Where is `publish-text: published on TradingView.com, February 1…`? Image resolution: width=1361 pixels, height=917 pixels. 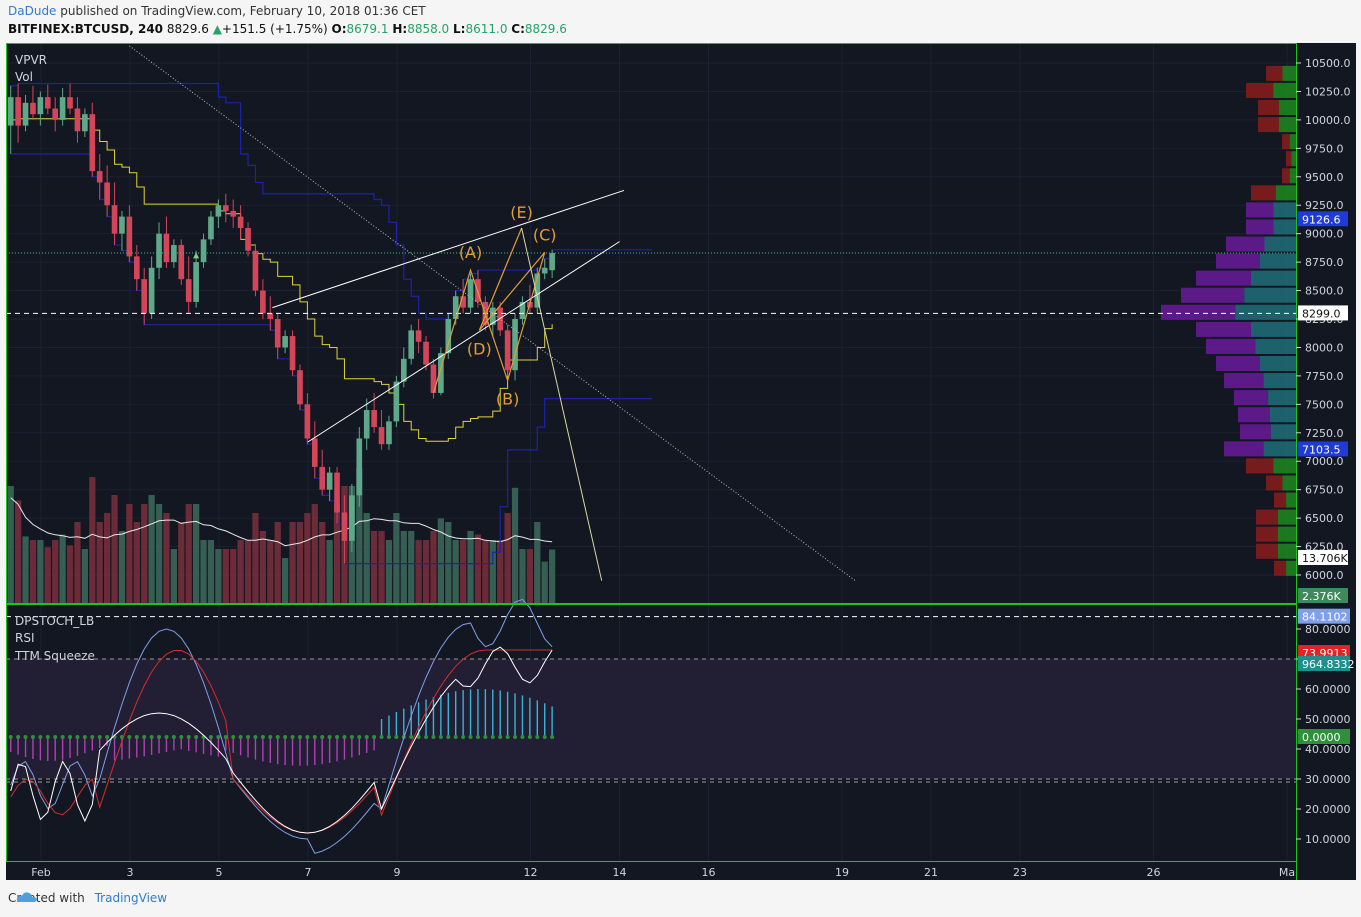 publish-text: published on TradingView.com, February 1… is located at coordinates (243, 11).